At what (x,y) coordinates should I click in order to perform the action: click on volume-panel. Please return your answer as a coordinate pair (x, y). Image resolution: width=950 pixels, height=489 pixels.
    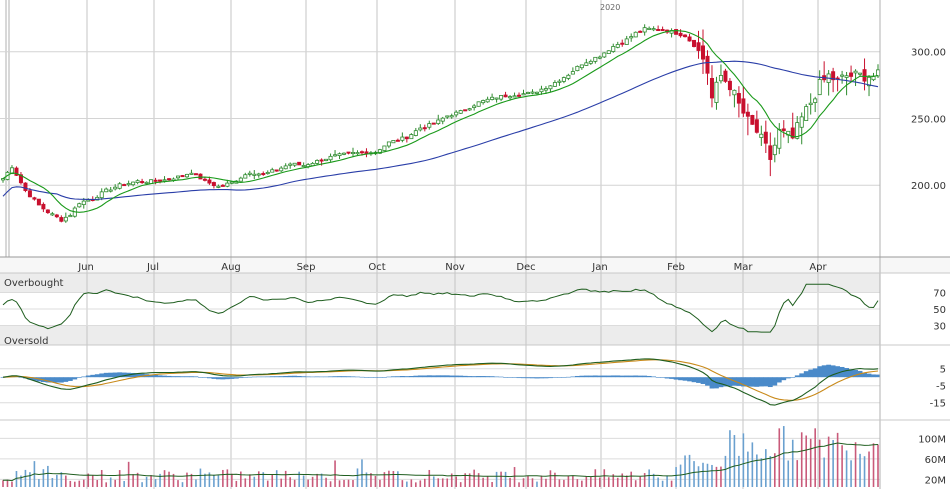
    Looking at the image, I should click on (440, 456).